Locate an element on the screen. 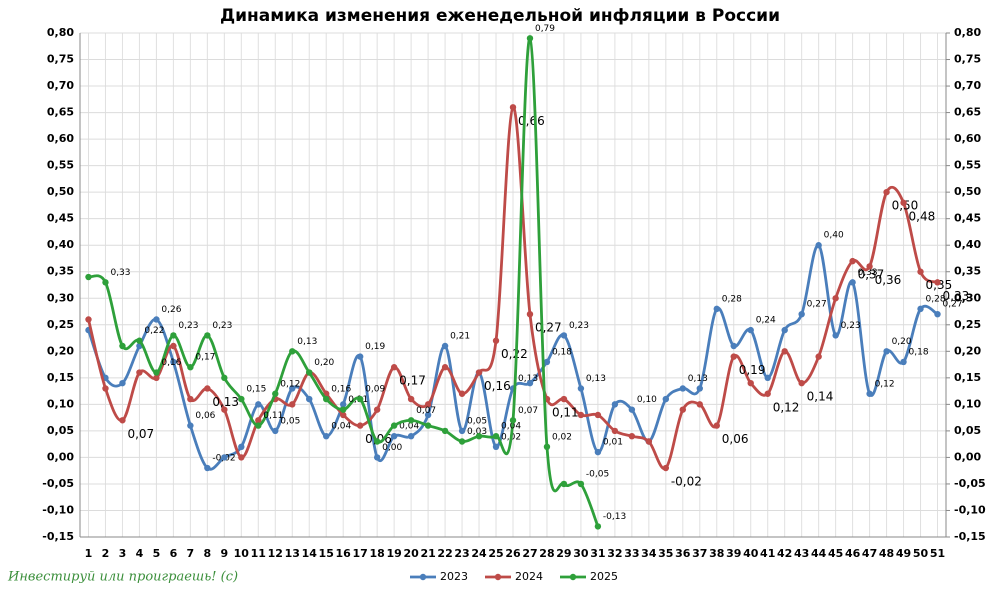 This screenshot has height=590, width=1000. y2-tick-label: 0,05 is located at coordinates (967, 430).